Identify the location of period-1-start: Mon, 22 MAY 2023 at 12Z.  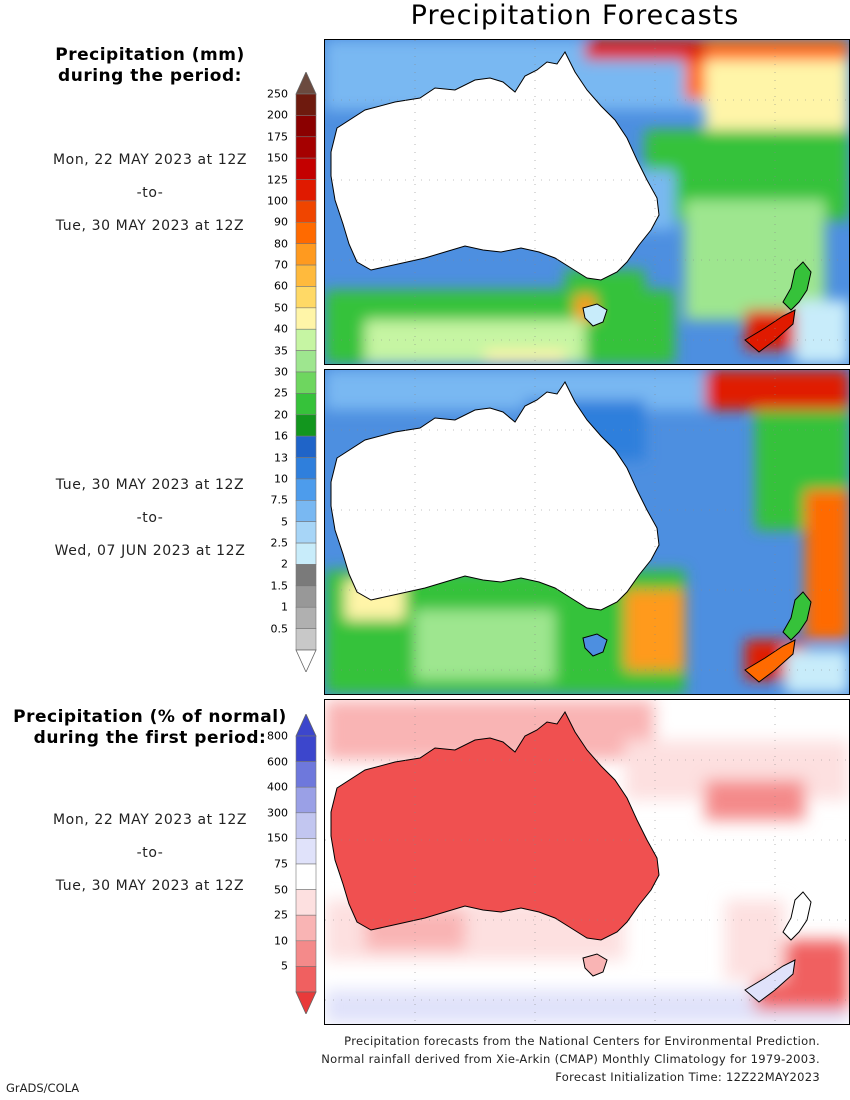
(150, 160).